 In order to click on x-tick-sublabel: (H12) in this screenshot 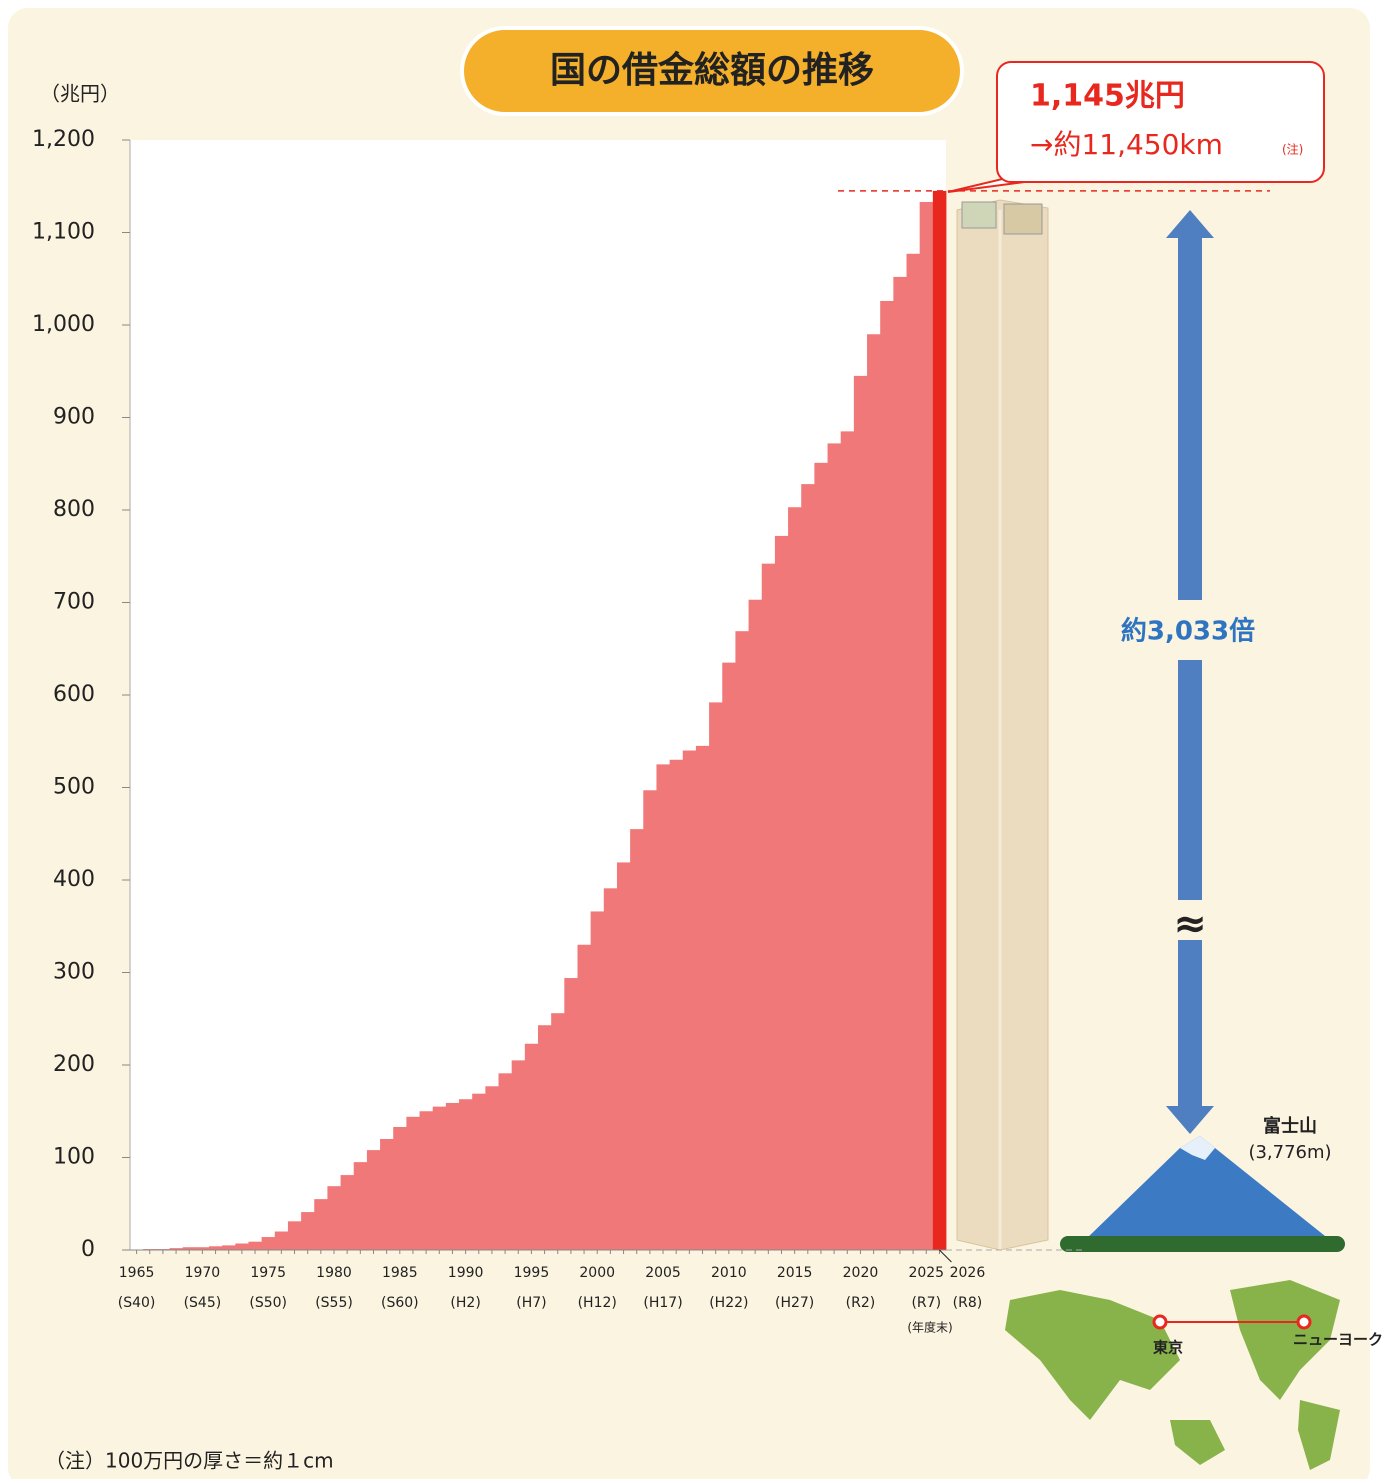, I will do `click(597, 1303)`.